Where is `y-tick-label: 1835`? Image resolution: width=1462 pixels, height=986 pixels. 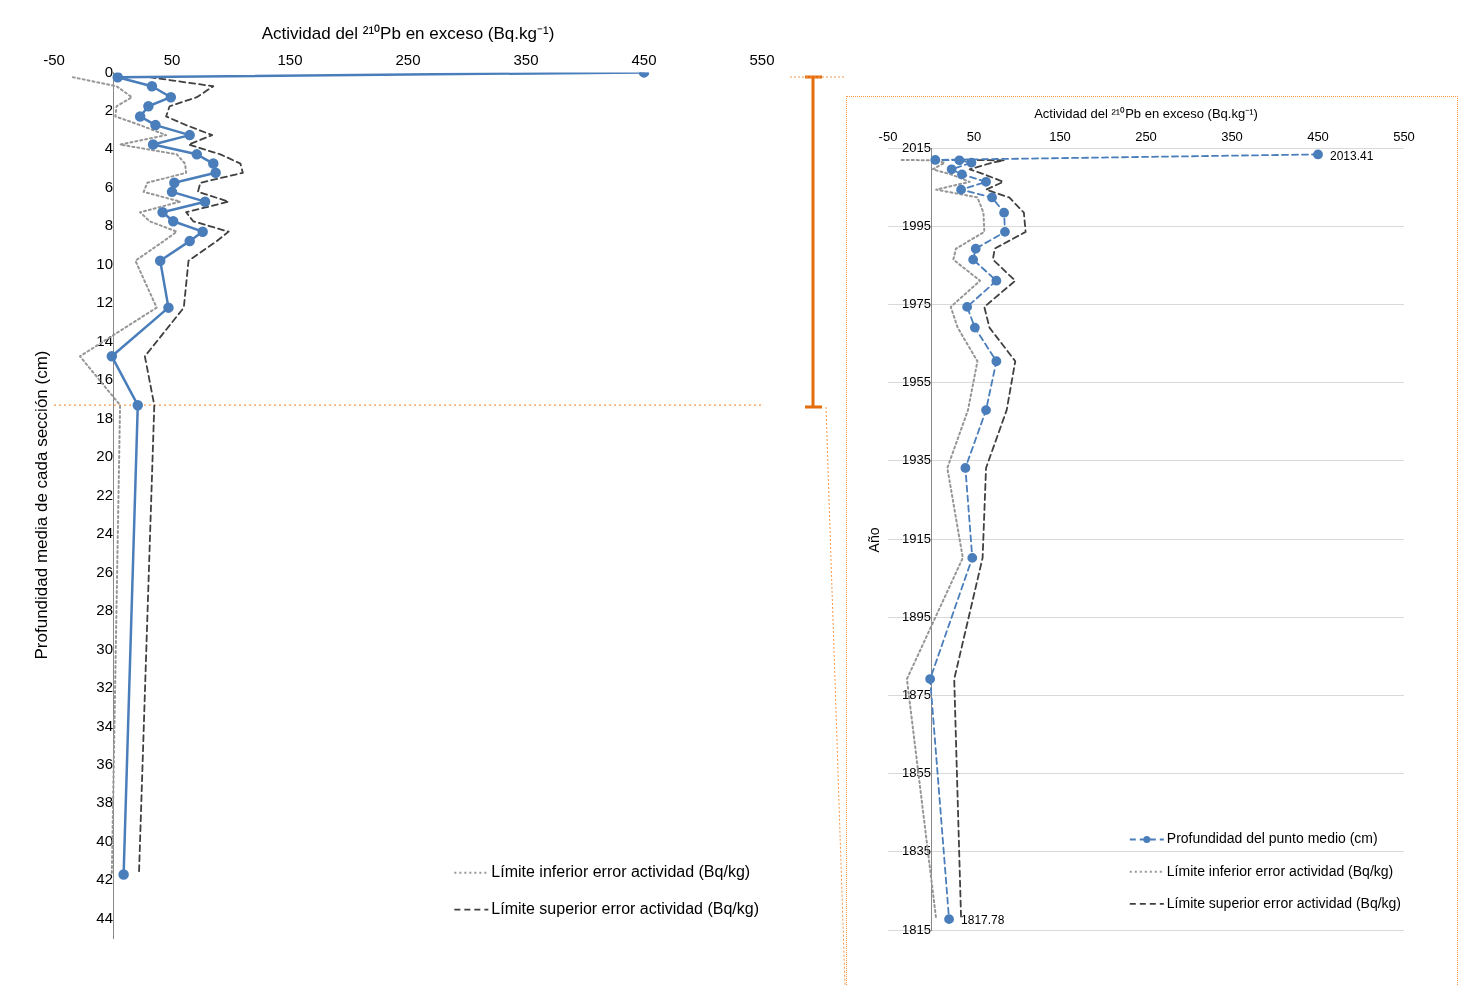
y-tick-label: 1835 is located at coordinates (916, 851).